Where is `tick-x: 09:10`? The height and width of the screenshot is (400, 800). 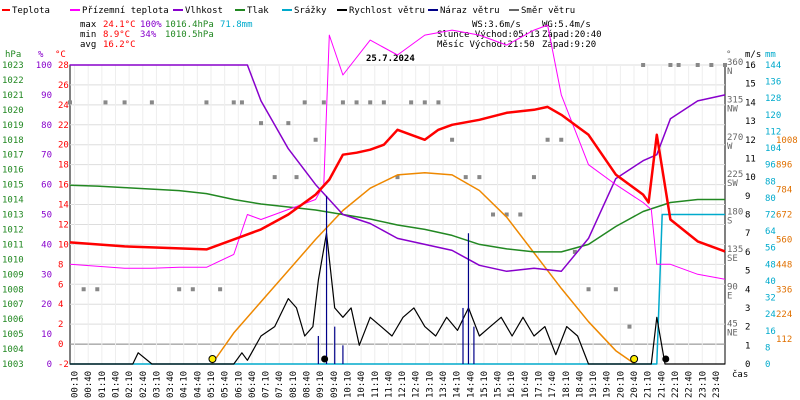
tick-x: 09:10 is located at coordinates (321, 384).